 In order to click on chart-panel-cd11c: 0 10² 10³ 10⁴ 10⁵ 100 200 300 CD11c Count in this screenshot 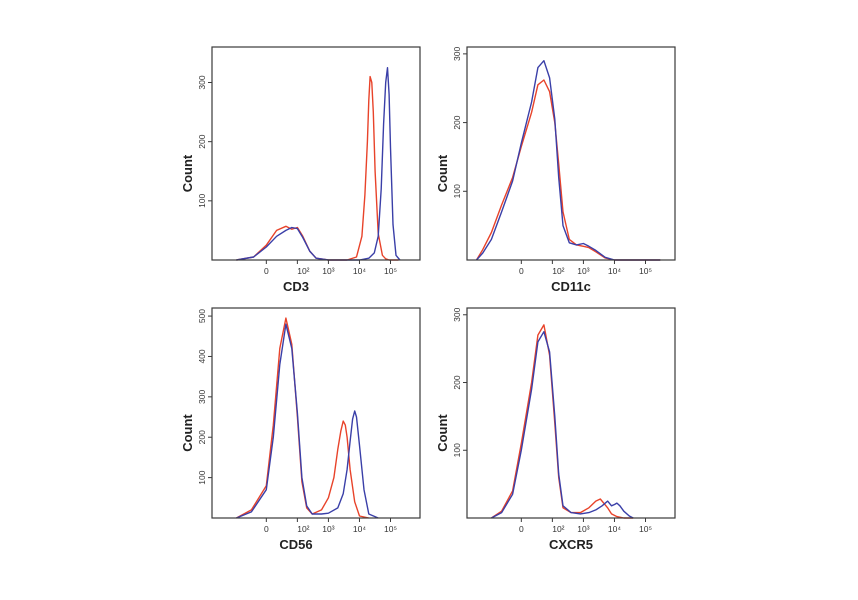, I will do `click(555, 170)`.